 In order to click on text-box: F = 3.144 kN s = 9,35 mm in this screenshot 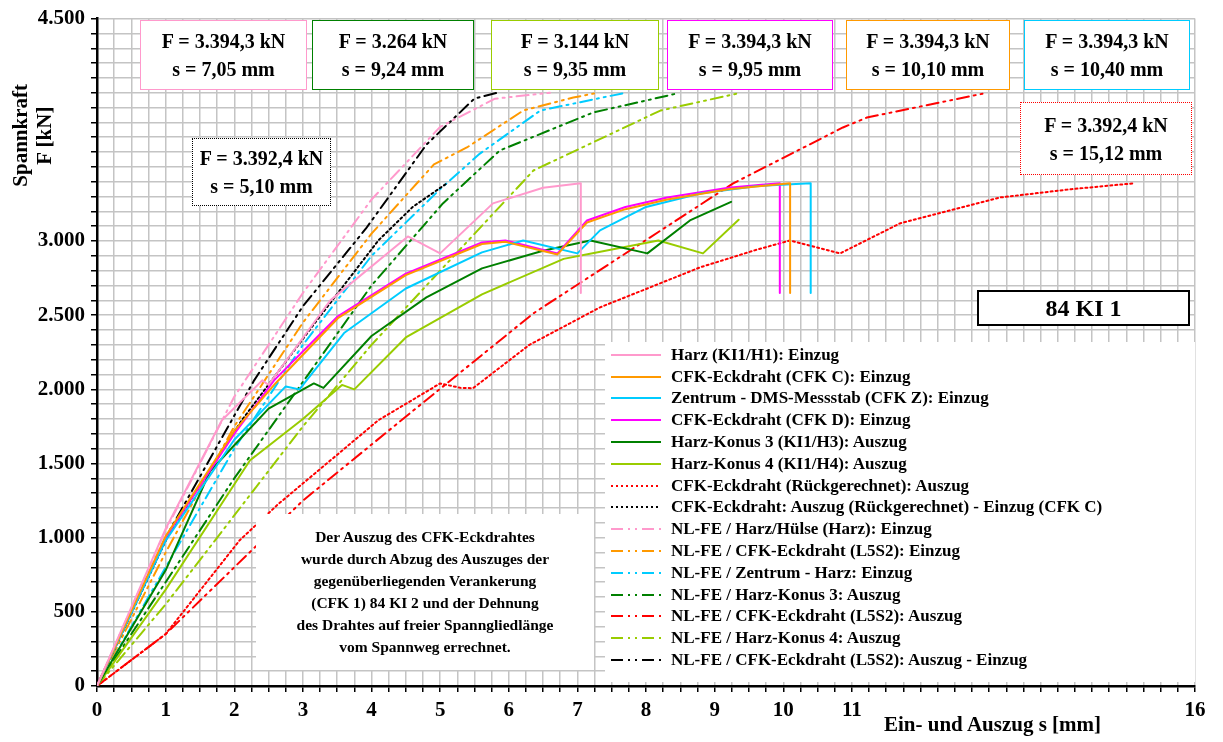, I will do `click(575, 55)`.